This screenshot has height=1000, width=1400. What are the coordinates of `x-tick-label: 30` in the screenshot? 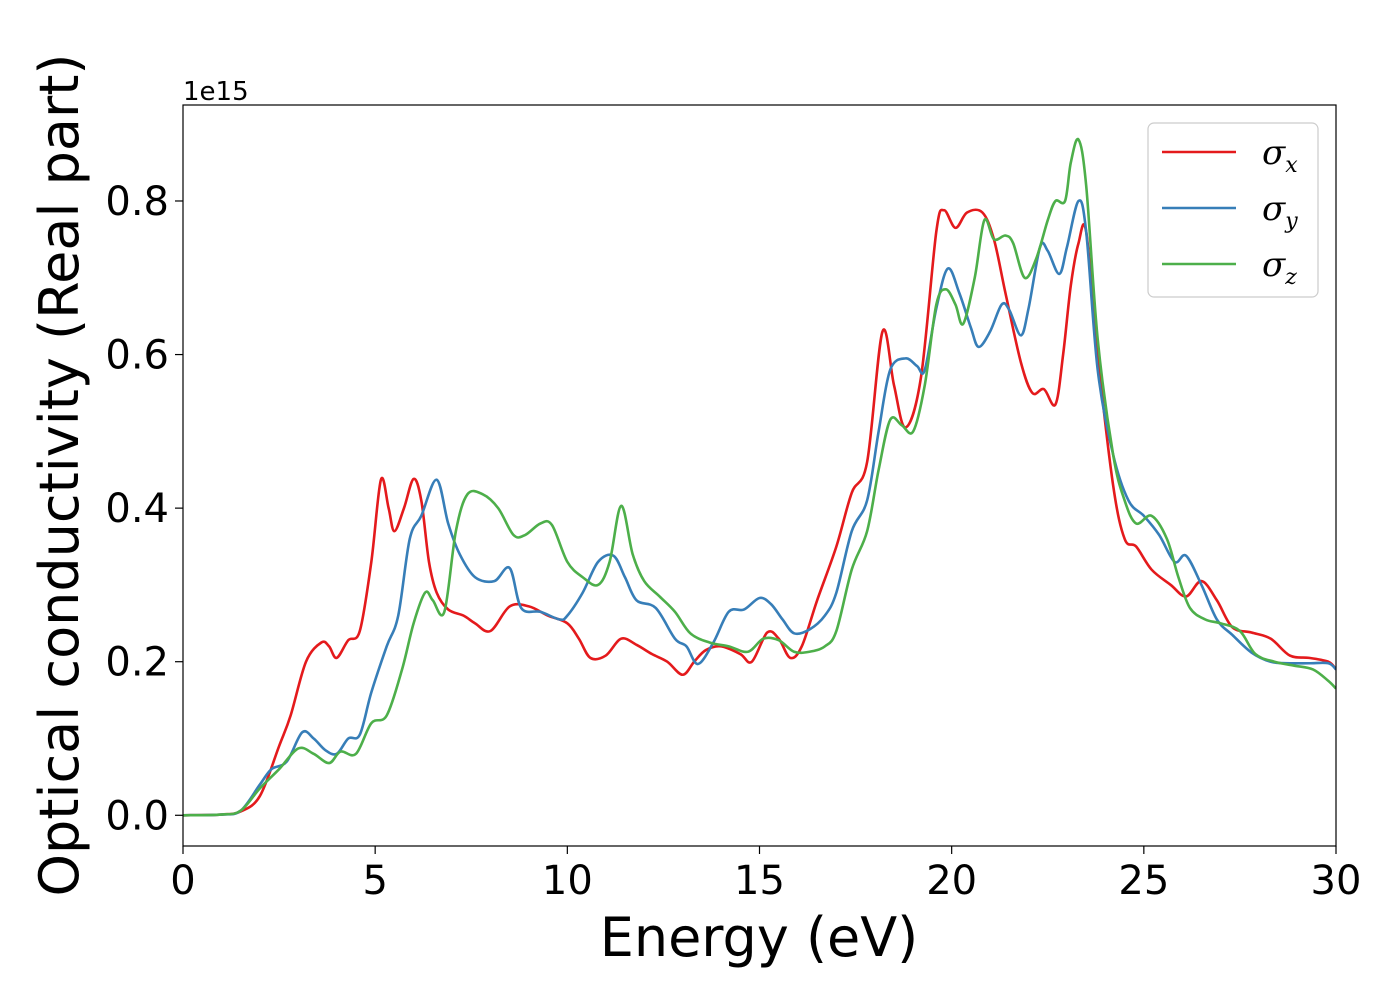 It's located at (1336, 881).